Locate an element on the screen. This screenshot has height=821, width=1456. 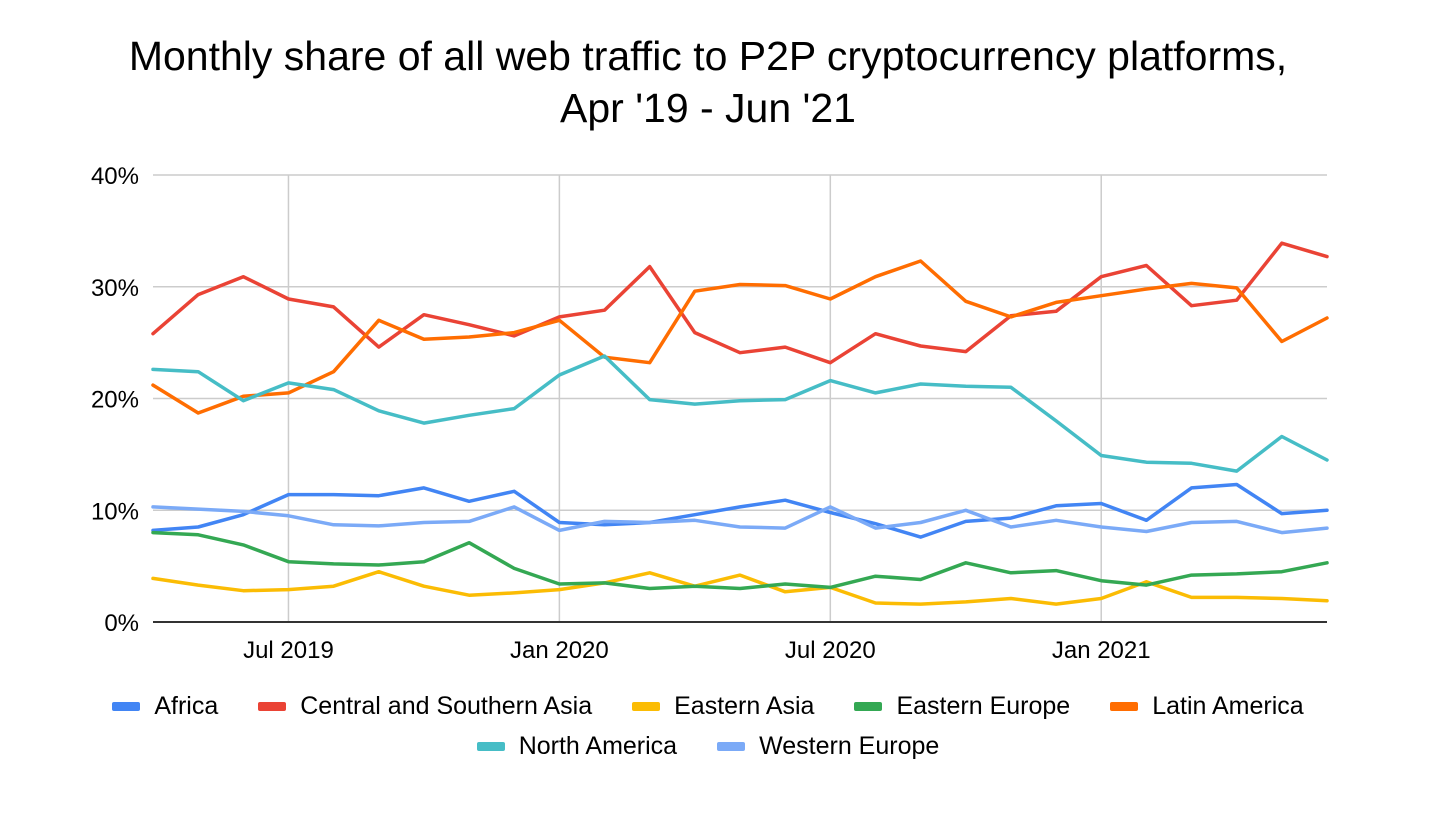
y-tick-label: 30% is located at coordinates (115, 288).